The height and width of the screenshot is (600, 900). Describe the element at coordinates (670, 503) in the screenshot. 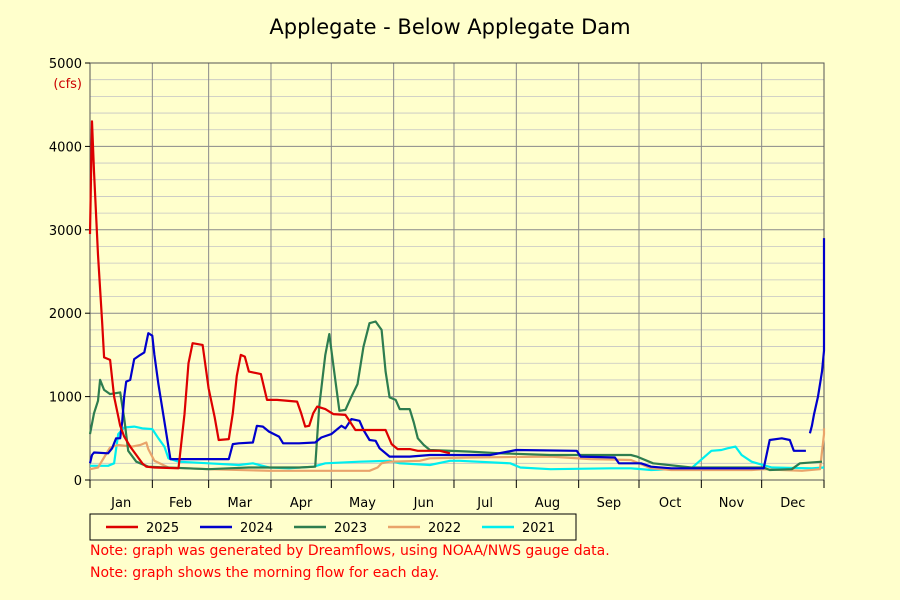

I see `x-tick-label: Oct` at that location.